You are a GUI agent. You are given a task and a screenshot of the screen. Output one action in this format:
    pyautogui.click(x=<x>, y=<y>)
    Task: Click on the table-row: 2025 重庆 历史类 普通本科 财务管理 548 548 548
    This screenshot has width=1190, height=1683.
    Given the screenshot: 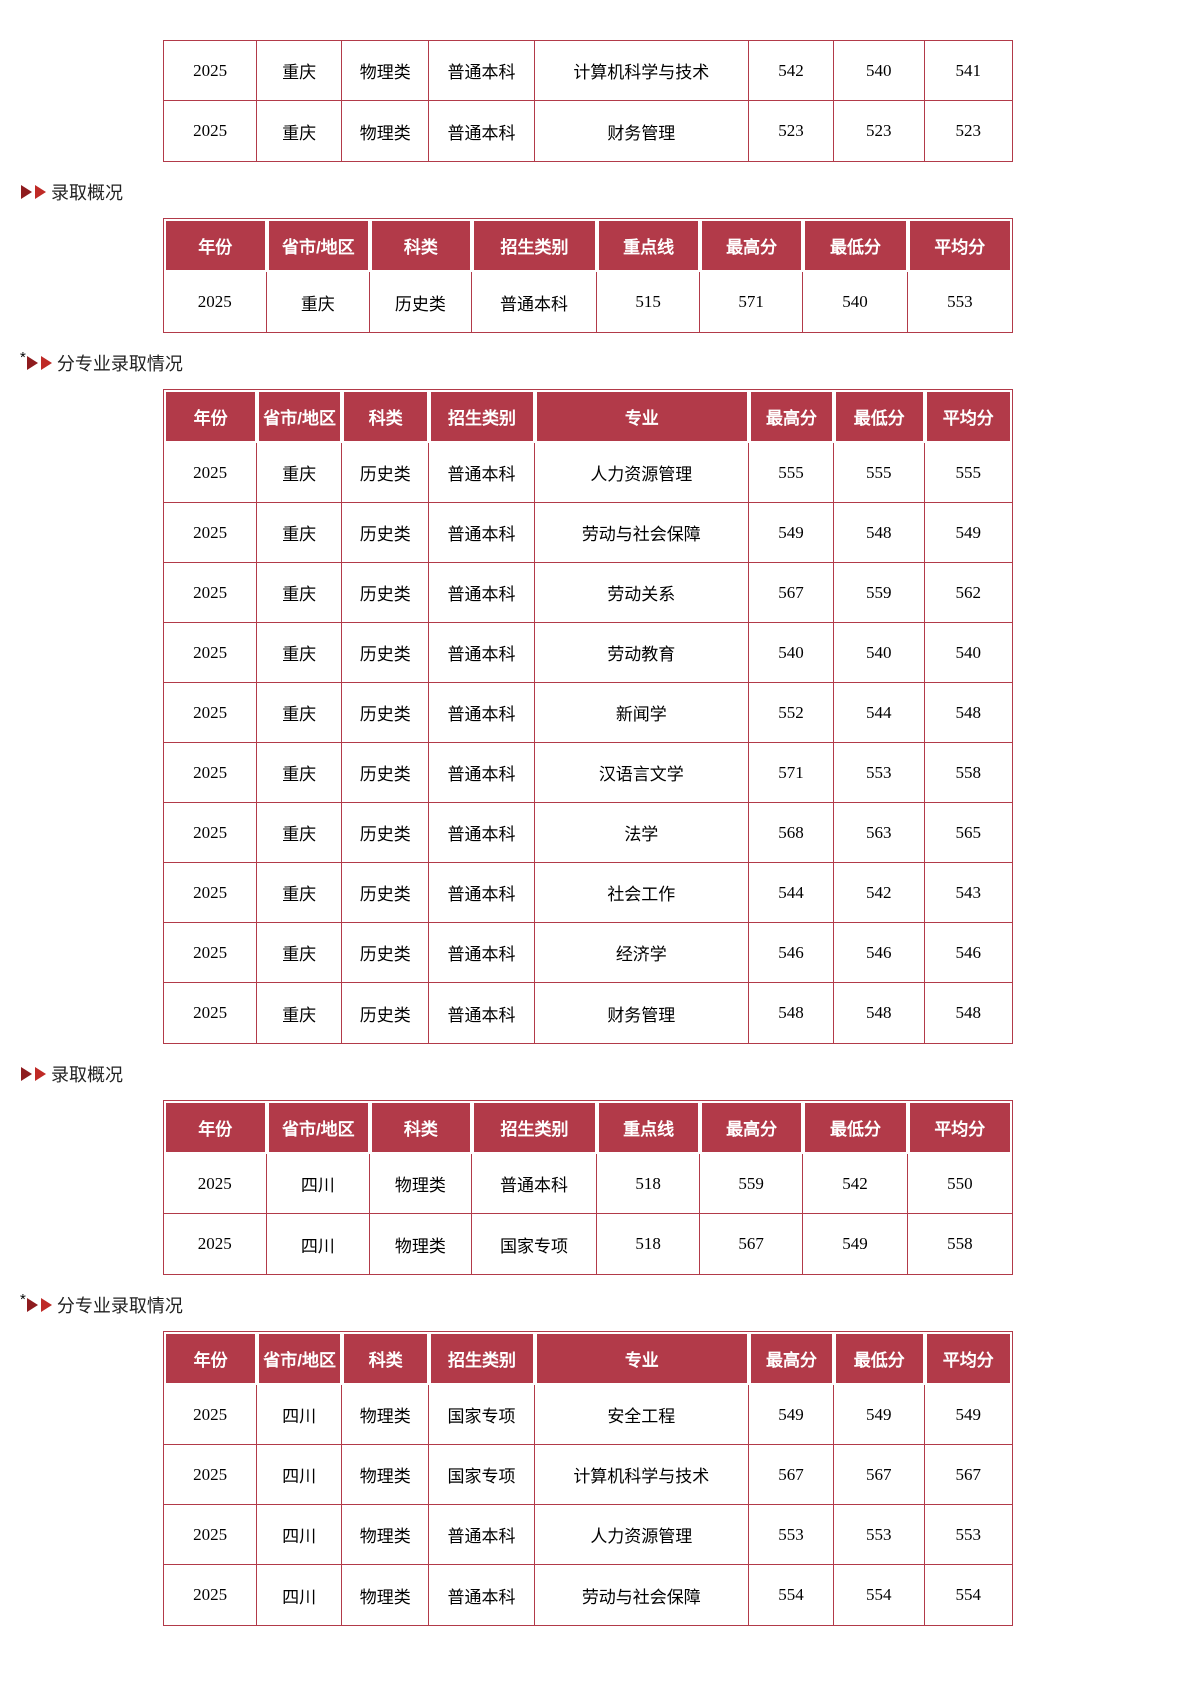 What is the action you would take?
    pyautogui.click(x=588, y=1013)
    